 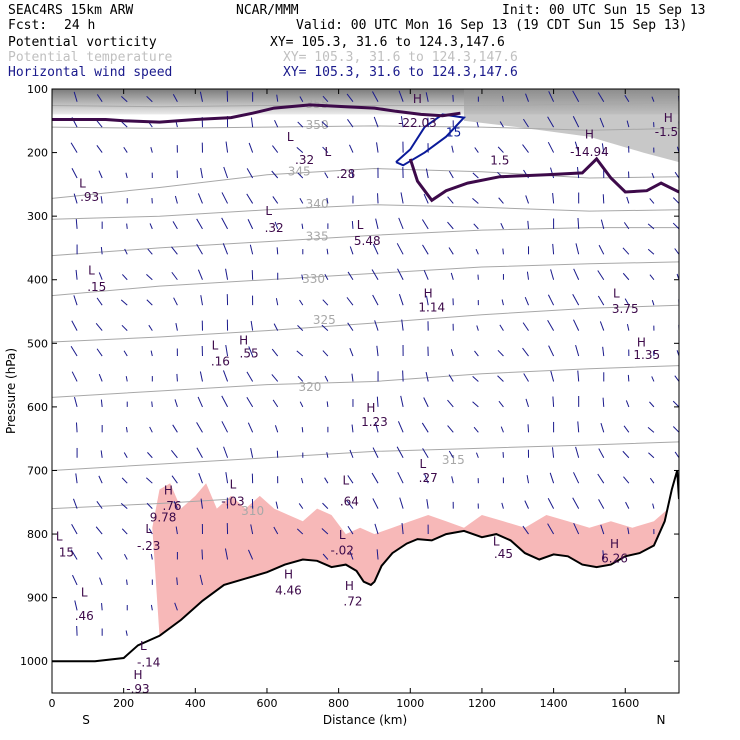 What do you see at coordinates (195, 703) in the screenshot?
I see `x-tick-label: 400` at bounding box center [195, 703].